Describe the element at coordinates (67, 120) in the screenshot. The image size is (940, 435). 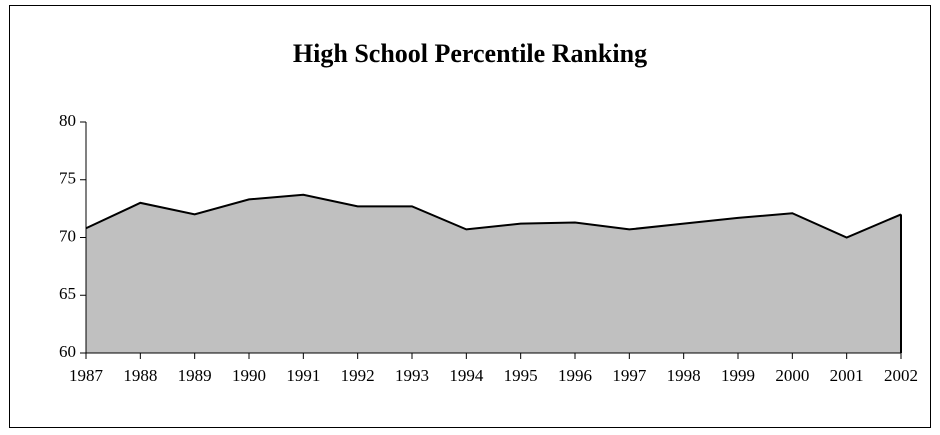
I see `y-tick-label: 80` at that location.